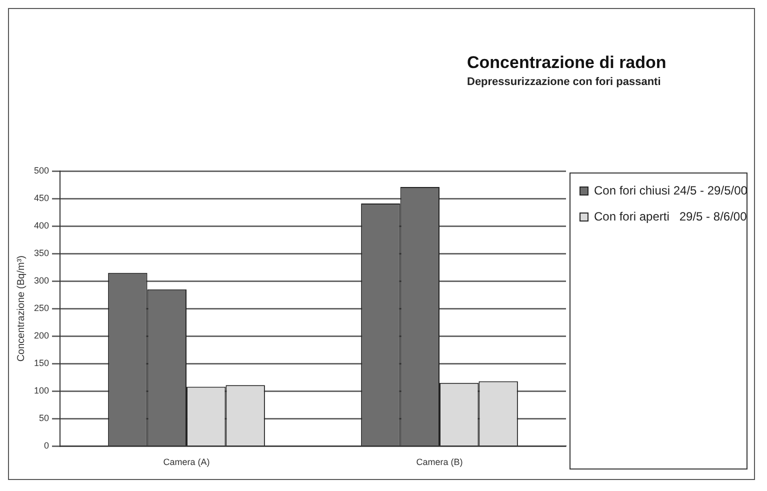 This screenshot has width=767, height=491. I want to click on x-tick-label: Camera (B), so click(439, 462).